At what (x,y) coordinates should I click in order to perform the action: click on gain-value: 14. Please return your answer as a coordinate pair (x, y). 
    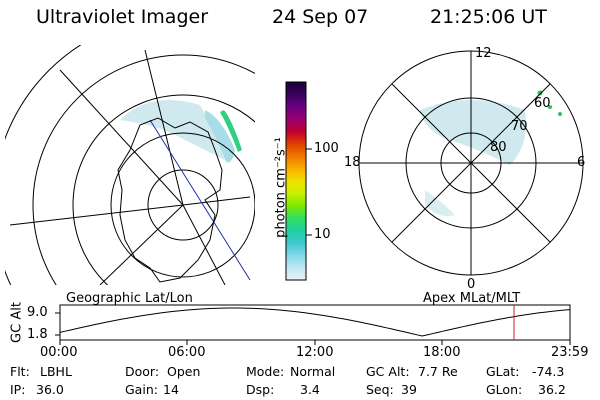
    Looking at the image, I should click on (171, 389).